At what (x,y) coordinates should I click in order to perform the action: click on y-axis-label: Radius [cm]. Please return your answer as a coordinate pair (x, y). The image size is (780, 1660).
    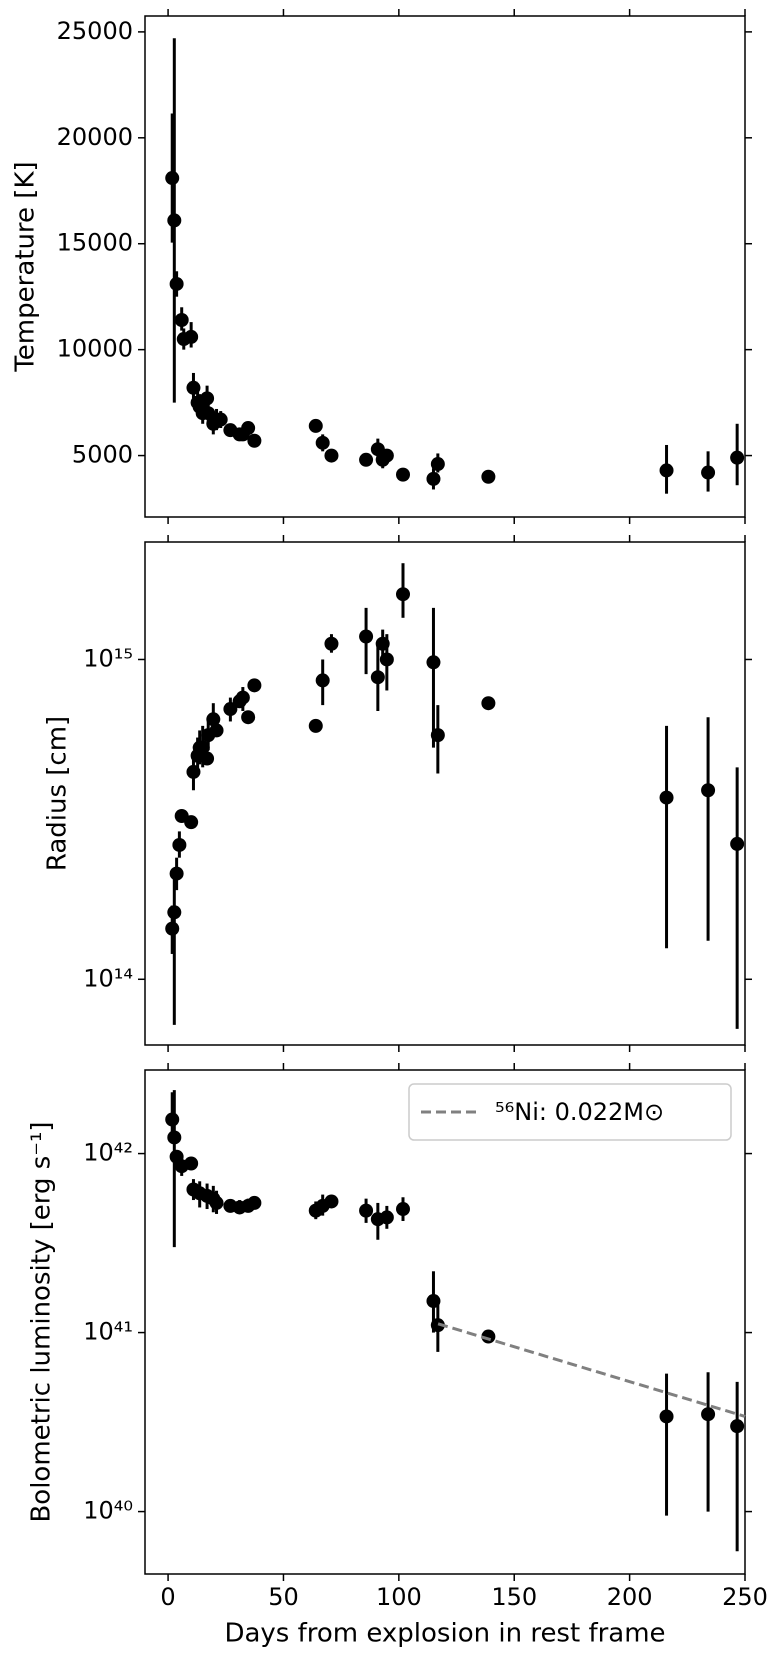
    Looking at the image, I should click on (58, 793).